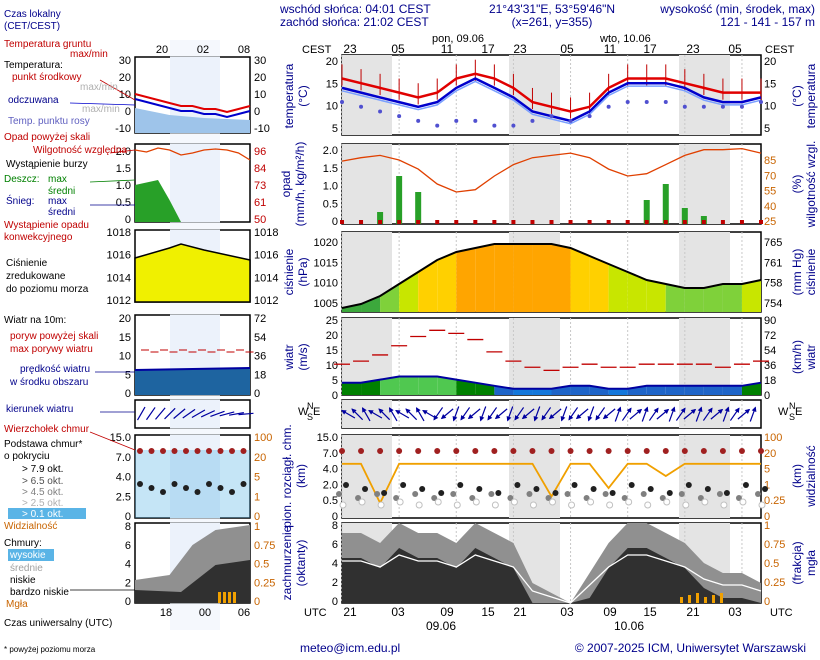 The width and height of the screenshot is (820, 660). What do you see at coordinates (27, 456) in the screenshot?
I see `legend-base2: o pokryciu` at bounding box center [27, 456].